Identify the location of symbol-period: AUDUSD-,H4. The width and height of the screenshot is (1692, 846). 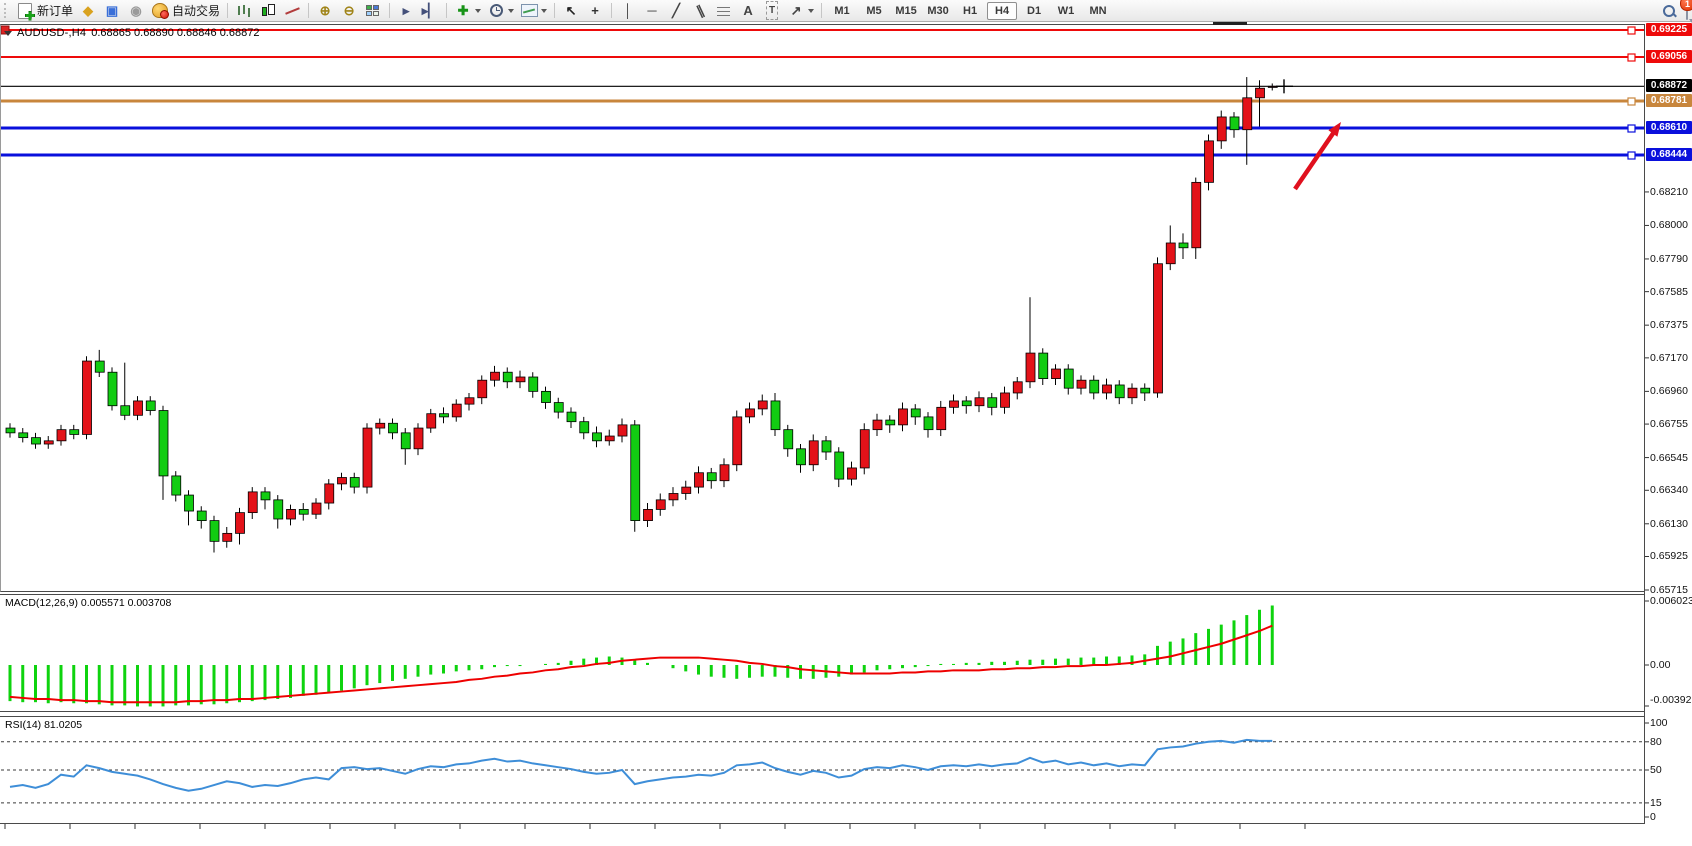
(52, 33).